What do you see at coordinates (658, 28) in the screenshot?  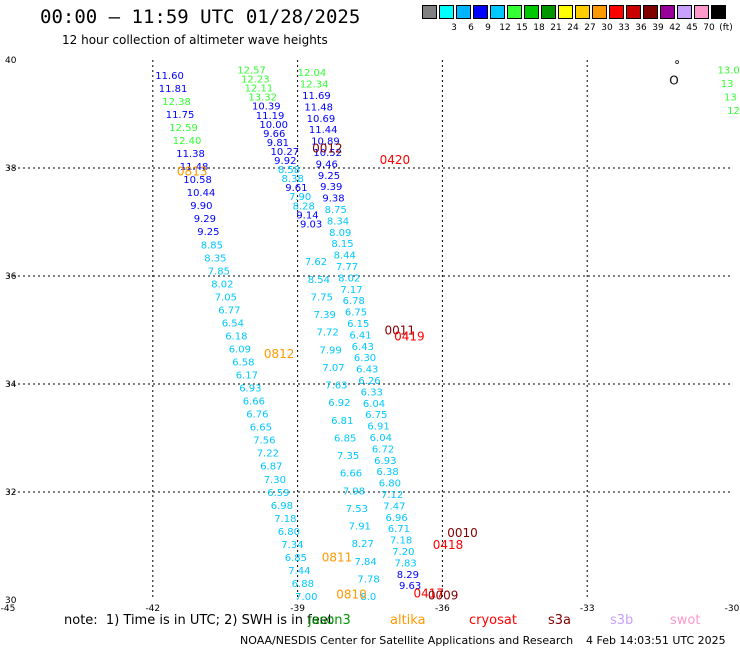 I see `color-scale-label: 39` at bounding box center [658, 28].